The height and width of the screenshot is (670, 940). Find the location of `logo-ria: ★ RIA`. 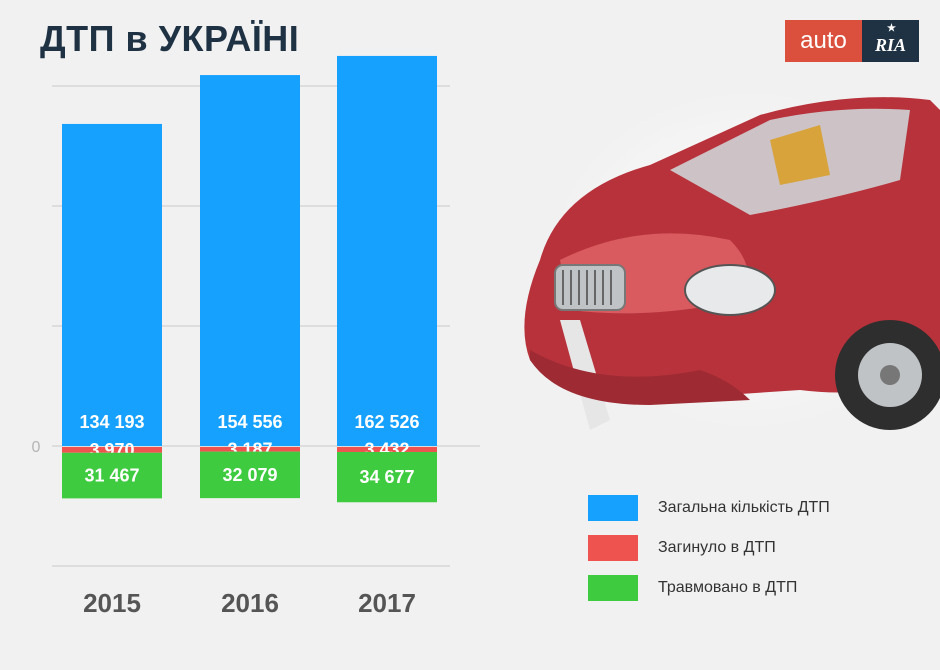

logo-ria: ★ RIA is located at coordinates (890, 41).